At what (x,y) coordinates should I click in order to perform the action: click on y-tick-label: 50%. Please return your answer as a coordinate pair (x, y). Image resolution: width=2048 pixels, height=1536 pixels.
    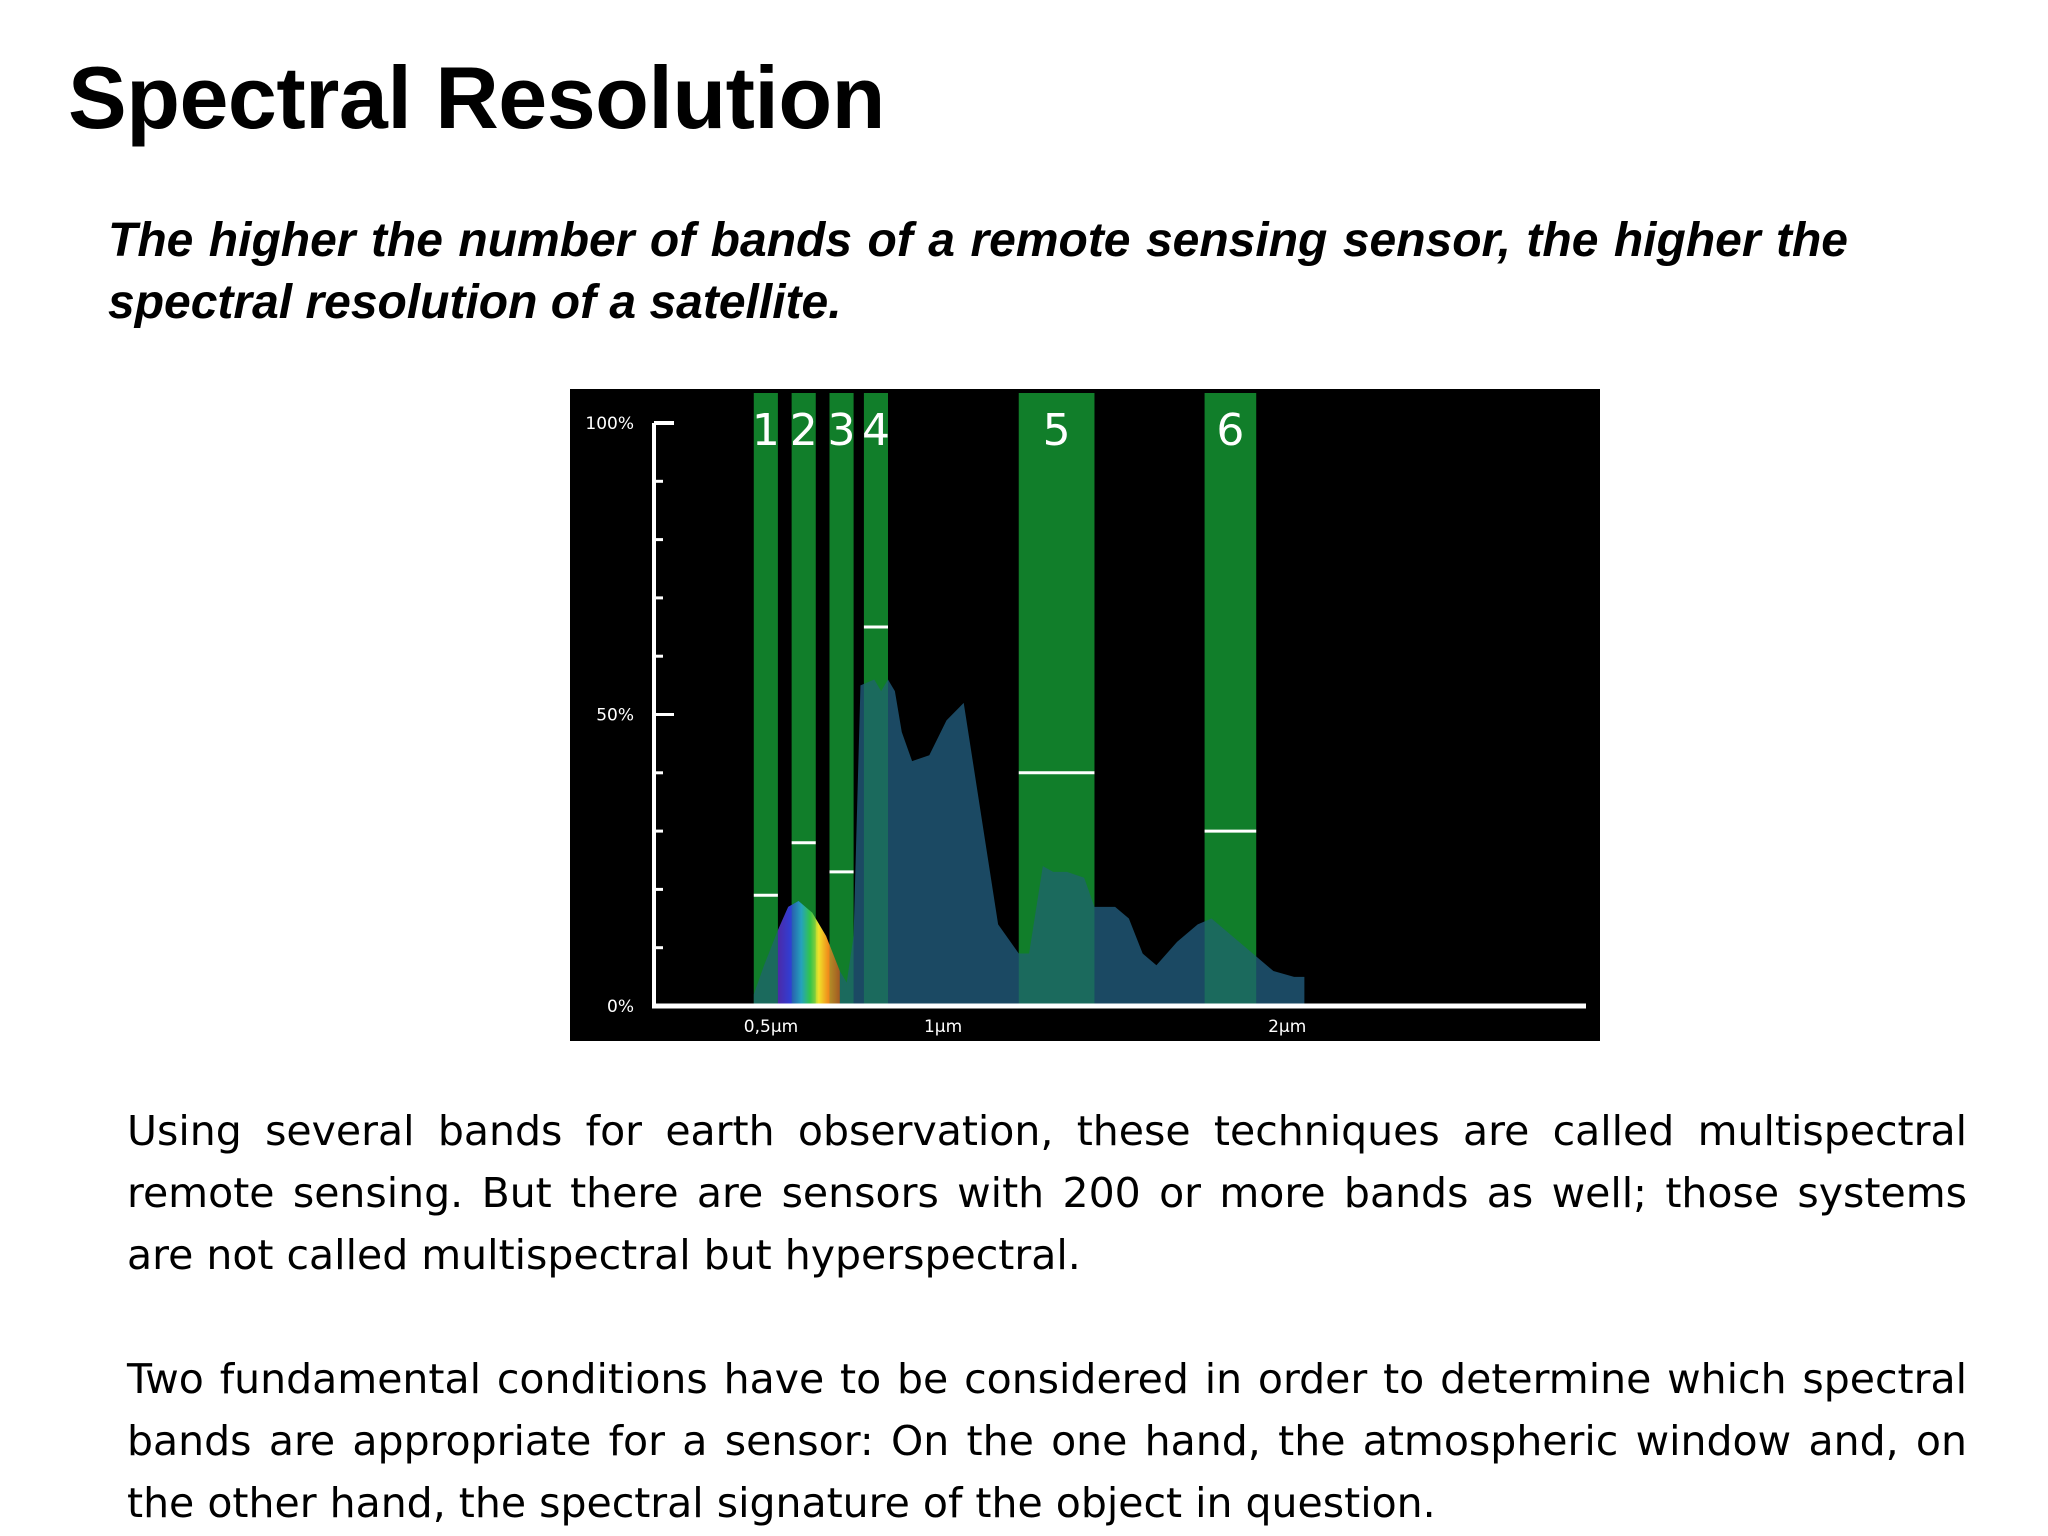
    Looking at the image, I should click on (615, 716).